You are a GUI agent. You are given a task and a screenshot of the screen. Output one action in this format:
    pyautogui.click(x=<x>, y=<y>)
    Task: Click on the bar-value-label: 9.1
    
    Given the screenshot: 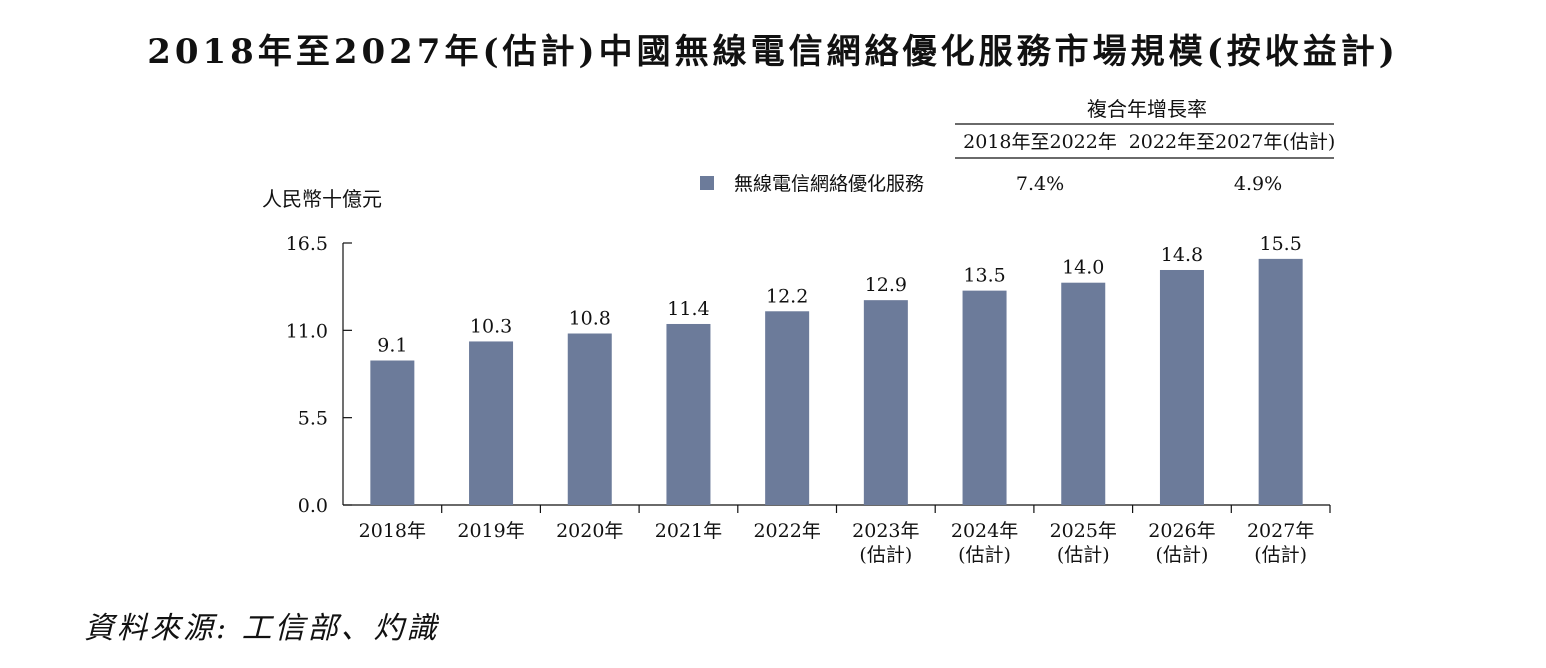 What is the action you would take?
    pyautogui.click(x=392, y=346)
    